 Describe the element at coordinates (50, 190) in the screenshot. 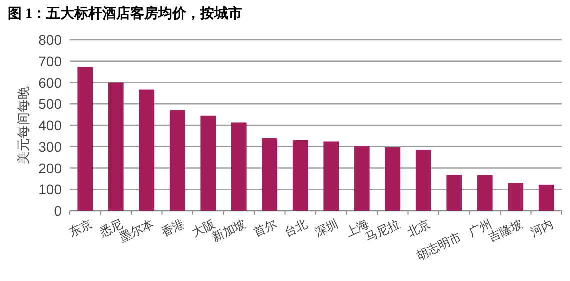

I see `y-tick-label: 100` at that location.